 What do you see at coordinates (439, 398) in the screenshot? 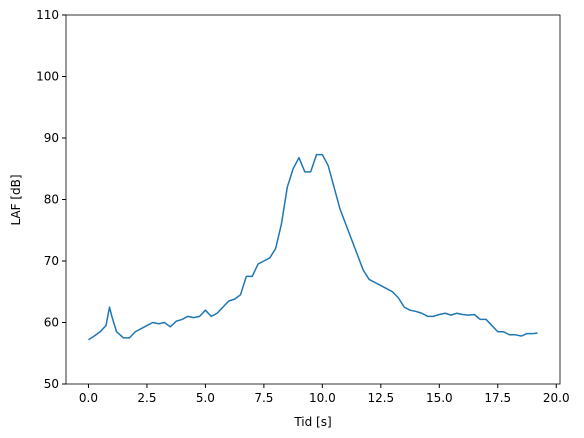
I see `x-tick-label: 15.0` at bounding box center [439, 398].